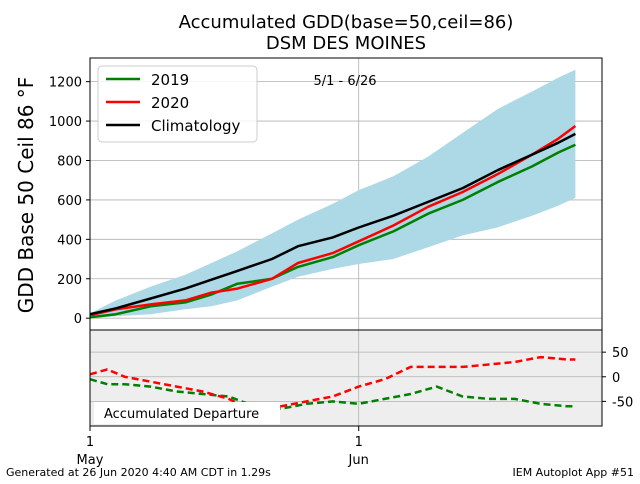 The image size is (640, 484). What do you see at coordinates (574, 472) in the screenshot?
I see `footer-app: IEM Autoplot App #51` at bounding box center [574, 472].